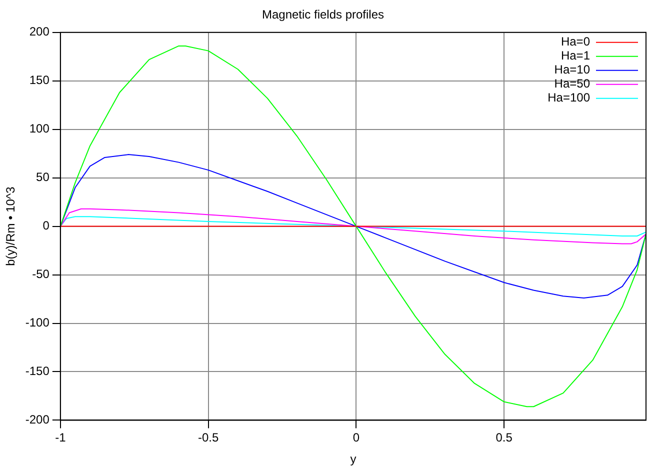 Image resolution: width=648 pixels, height=471 pixels. What do you see at coordinates (575, 55) in the screenshot?
I see `legend-label: Ha=1` at bounding box center [575, 55].